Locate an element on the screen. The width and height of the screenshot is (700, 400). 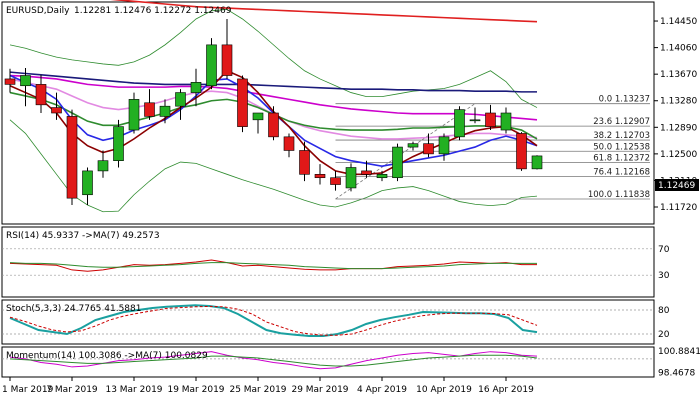
price-tick-label: 1.13280 is located at coordinates (678, 102).